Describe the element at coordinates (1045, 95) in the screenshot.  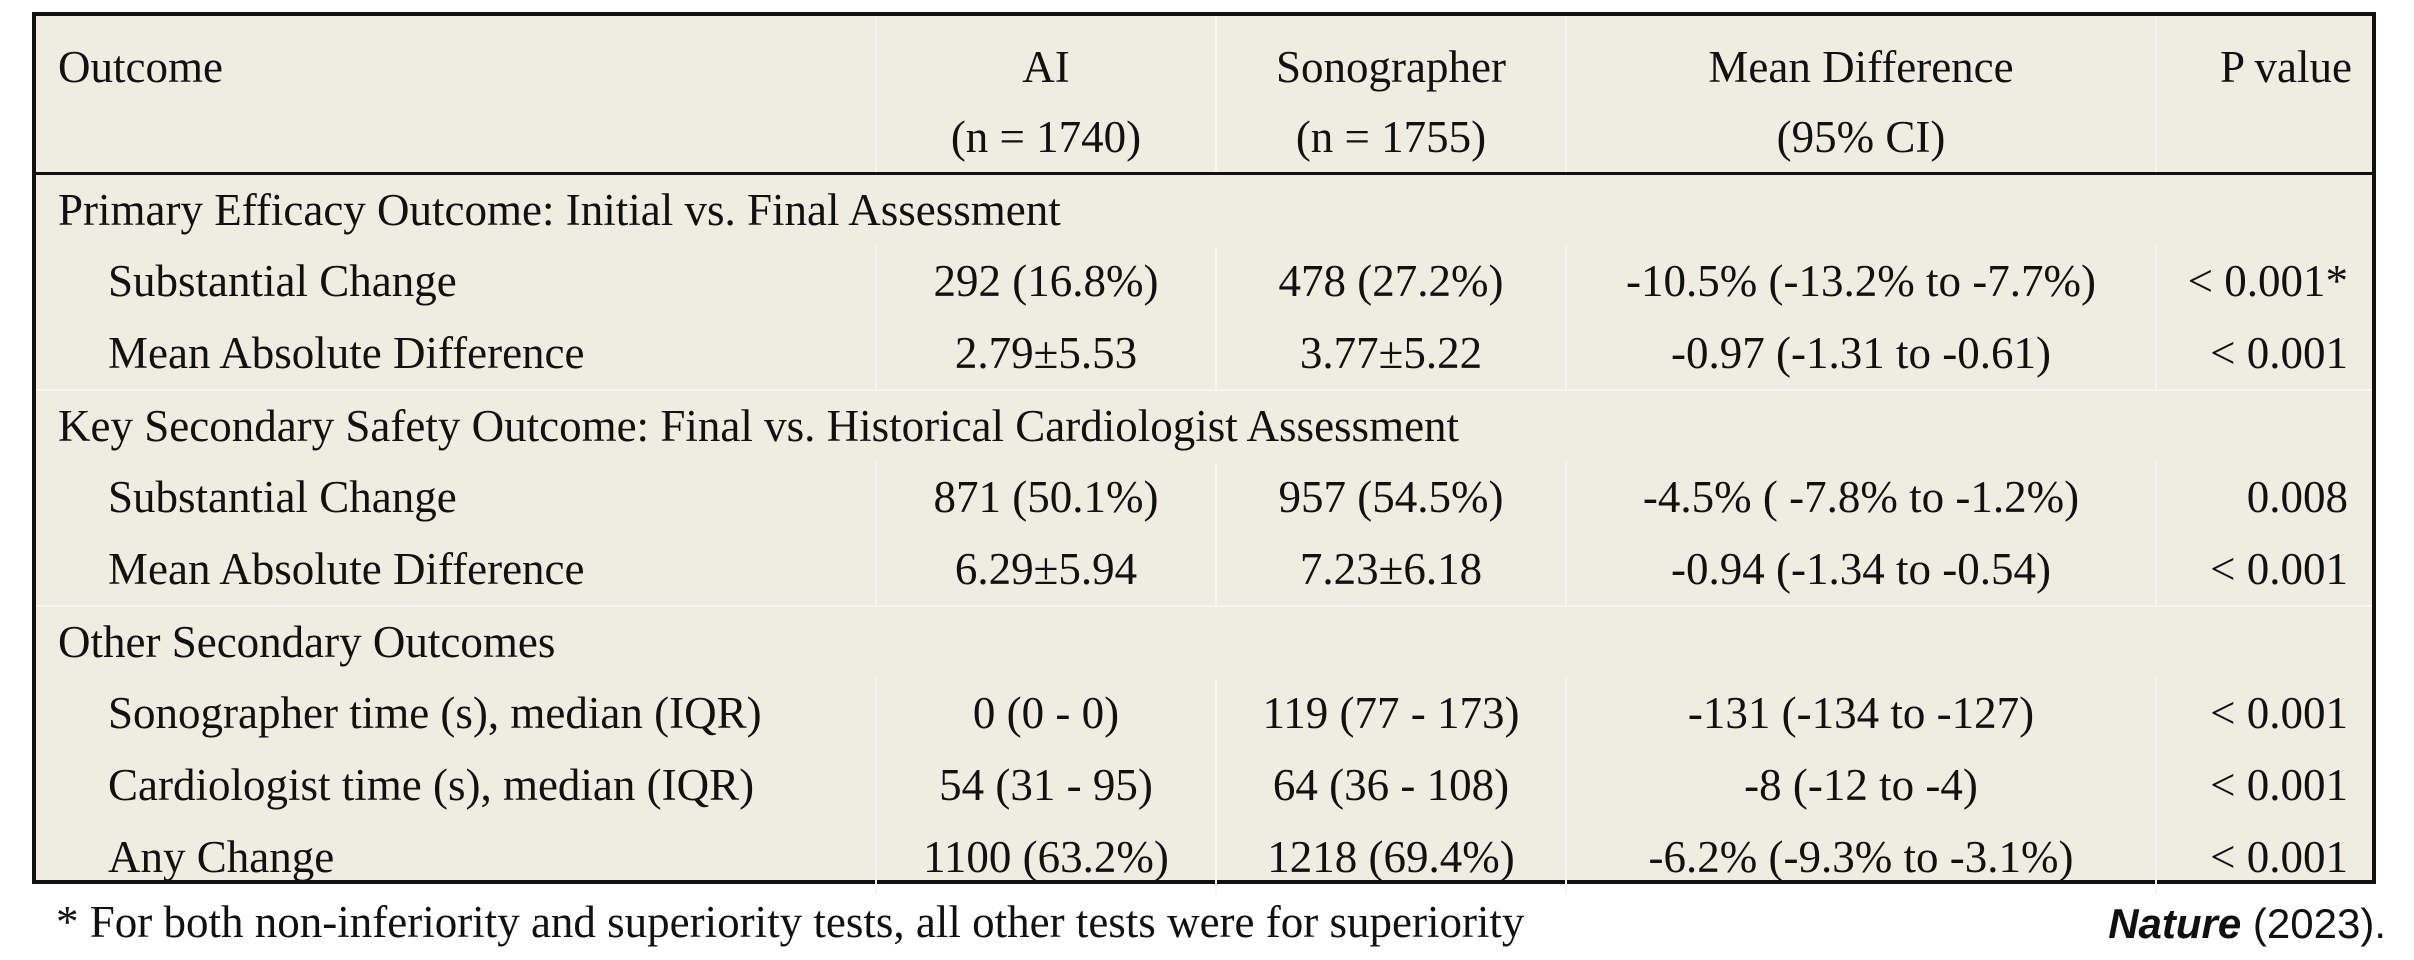
I see `header-ai: AI (n = 1740)` at that location.